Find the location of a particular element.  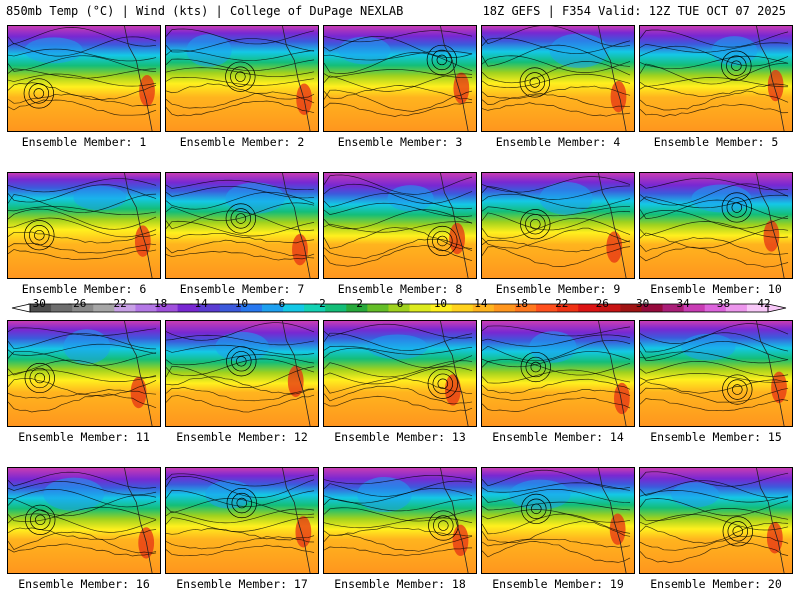

temperature-colorbar is located at coordinates (399, 308).